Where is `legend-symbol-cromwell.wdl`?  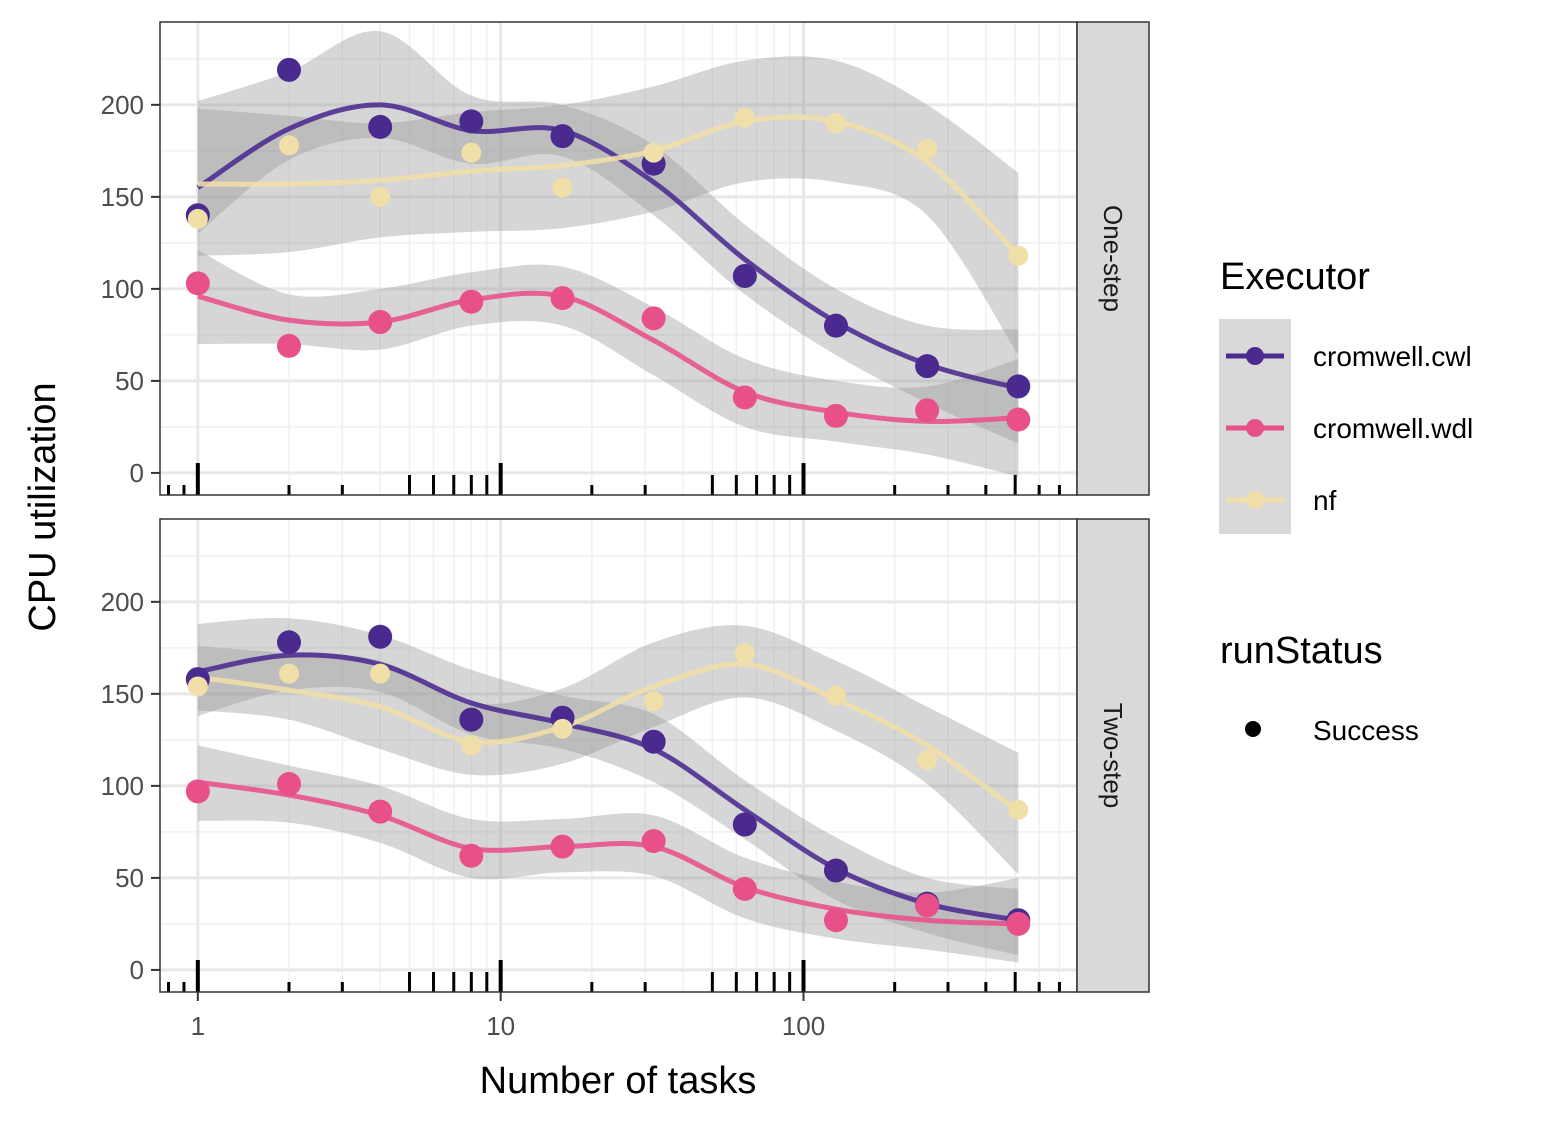
legend-symbol-cromwell.wdl is located at coordinates (1255, 428).